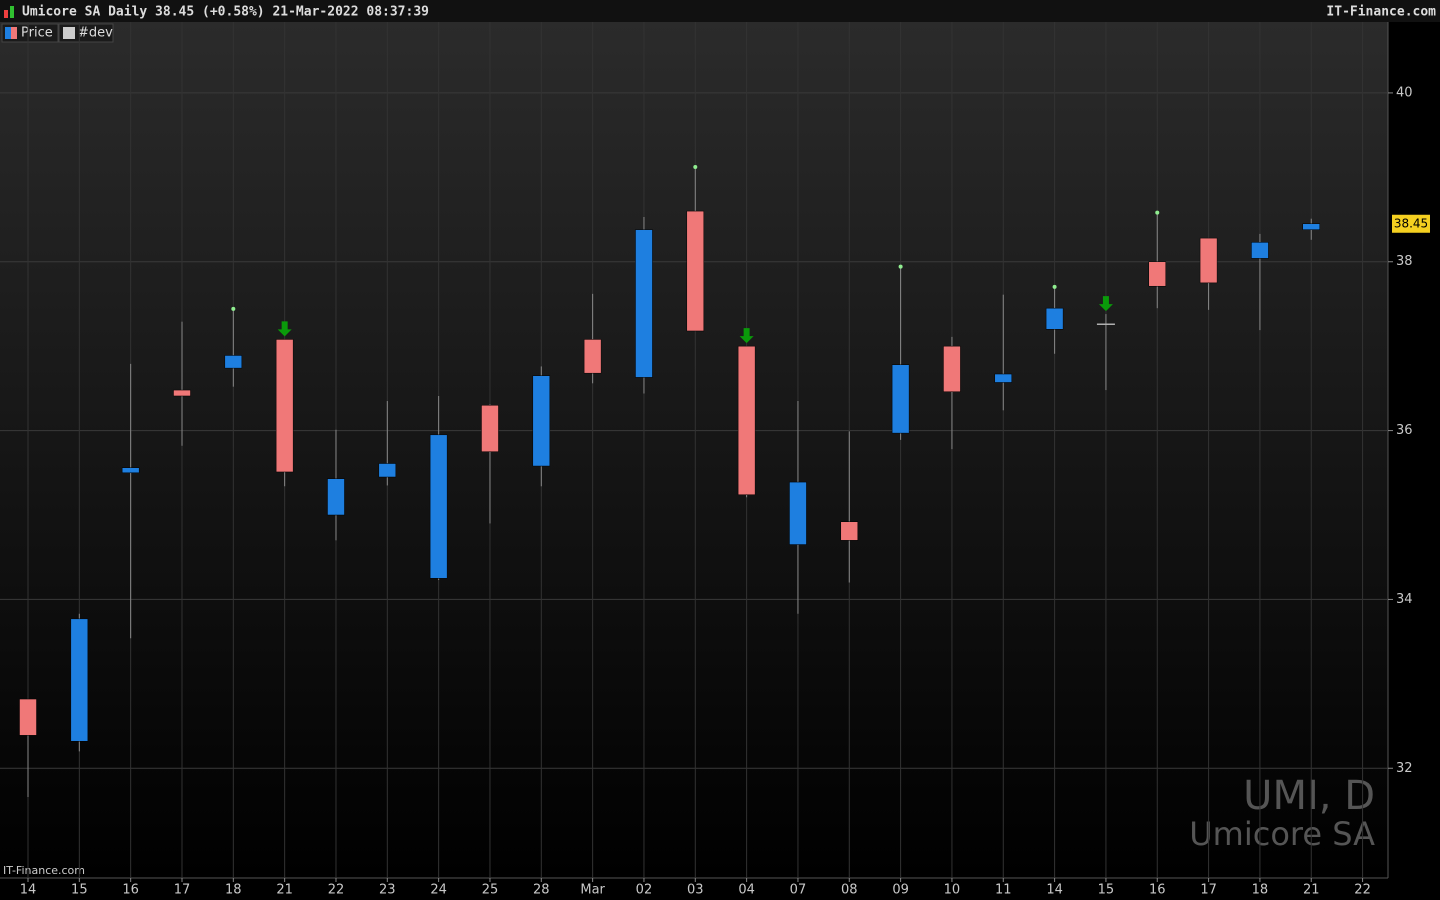 Image resolution: width=1440 pixels, height=900 pixels. What do you see at coordinates (1404, 768) in the screenshot?
I see `y-tick-label: 32` at bounding box center [1404, 768].